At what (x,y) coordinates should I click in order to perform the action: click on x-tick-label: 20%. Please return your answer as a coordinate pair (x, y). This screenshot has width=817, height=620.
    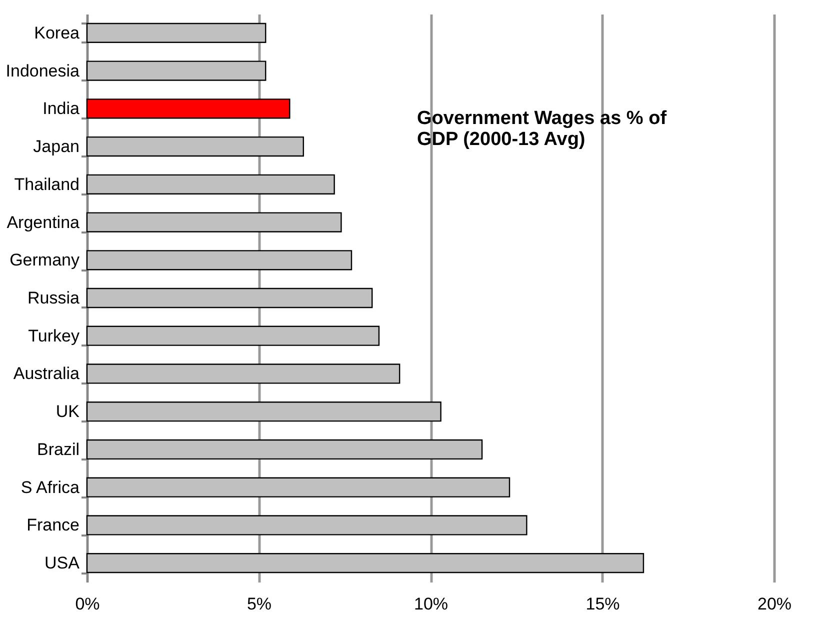
    Looking at the image, I should click on (774, 604).